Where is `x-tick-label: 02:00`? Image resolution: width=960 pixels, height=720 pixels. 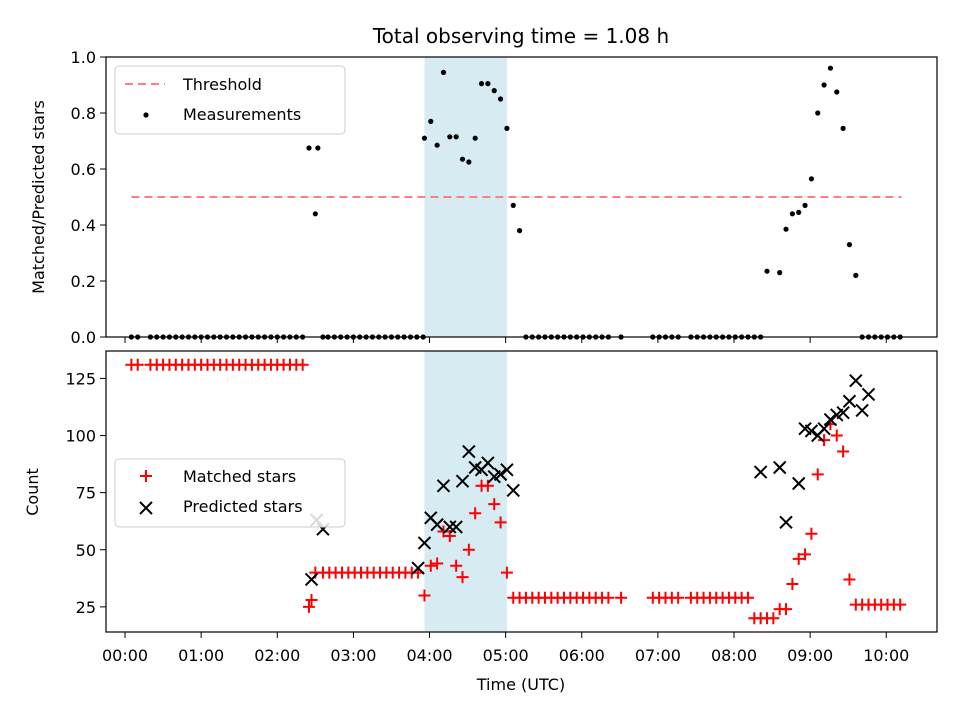
x-tick-label: 02:00 is located at coordinates (277, 655).